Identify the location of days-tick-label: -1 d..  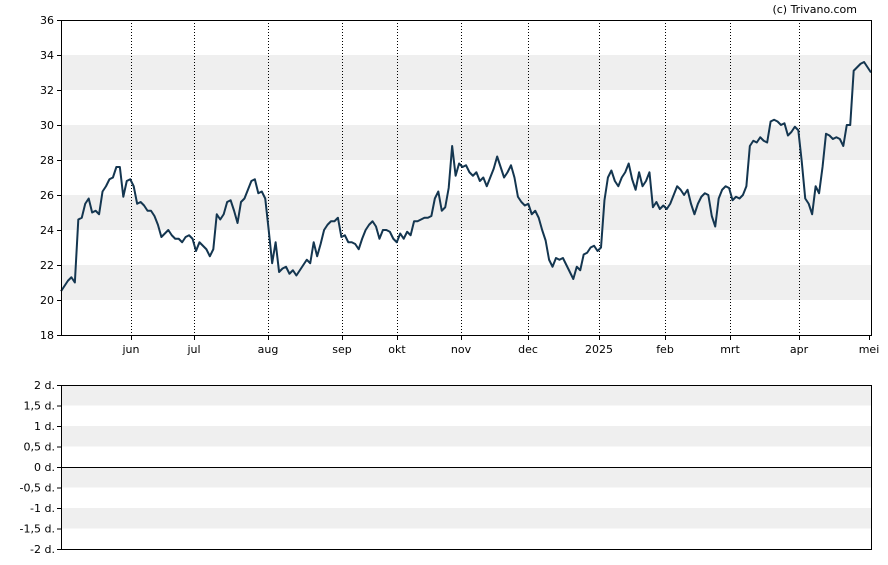
(42, 508).